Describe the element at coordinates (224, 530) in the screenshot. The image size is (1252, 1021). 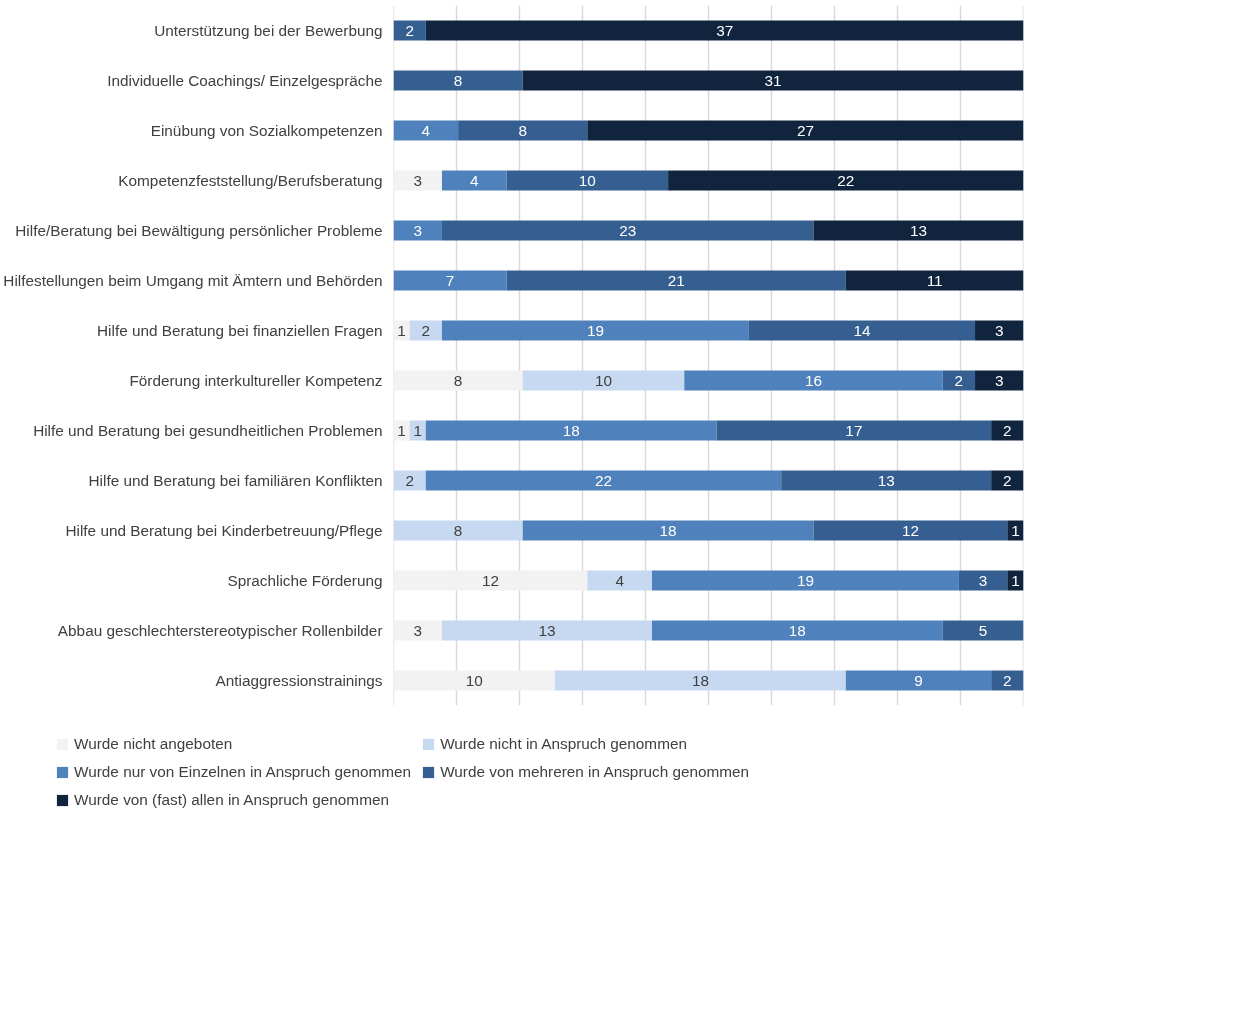
I see `y-tick-label: Hilfe und Beratung bei Kinderbetreuung/Pflege` at that location.